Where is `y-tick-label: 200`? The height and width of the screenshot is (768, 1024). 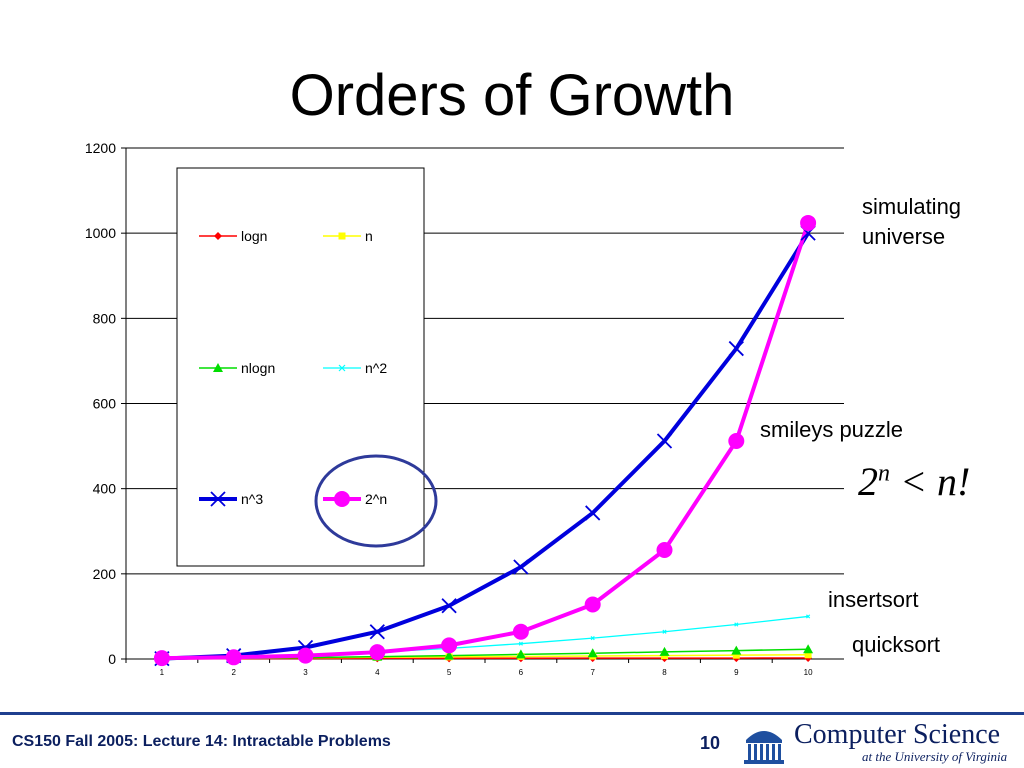
y-tick-label: 200 is located at coordinates (105, 574).